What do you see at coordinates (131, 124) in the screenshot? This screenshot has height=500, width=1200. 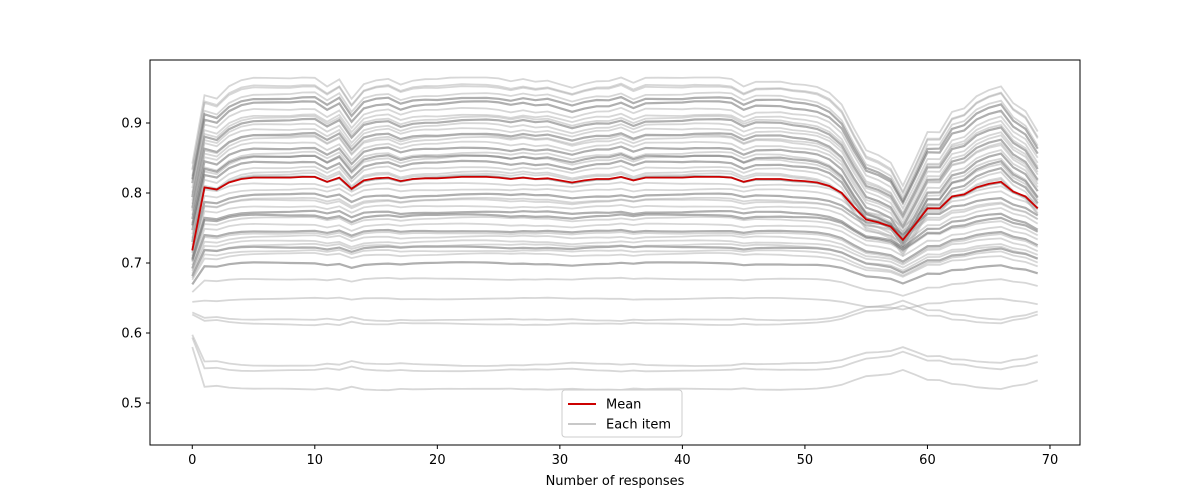 I see `y-tick-label: 0.9` at bounding box center [131, 124].